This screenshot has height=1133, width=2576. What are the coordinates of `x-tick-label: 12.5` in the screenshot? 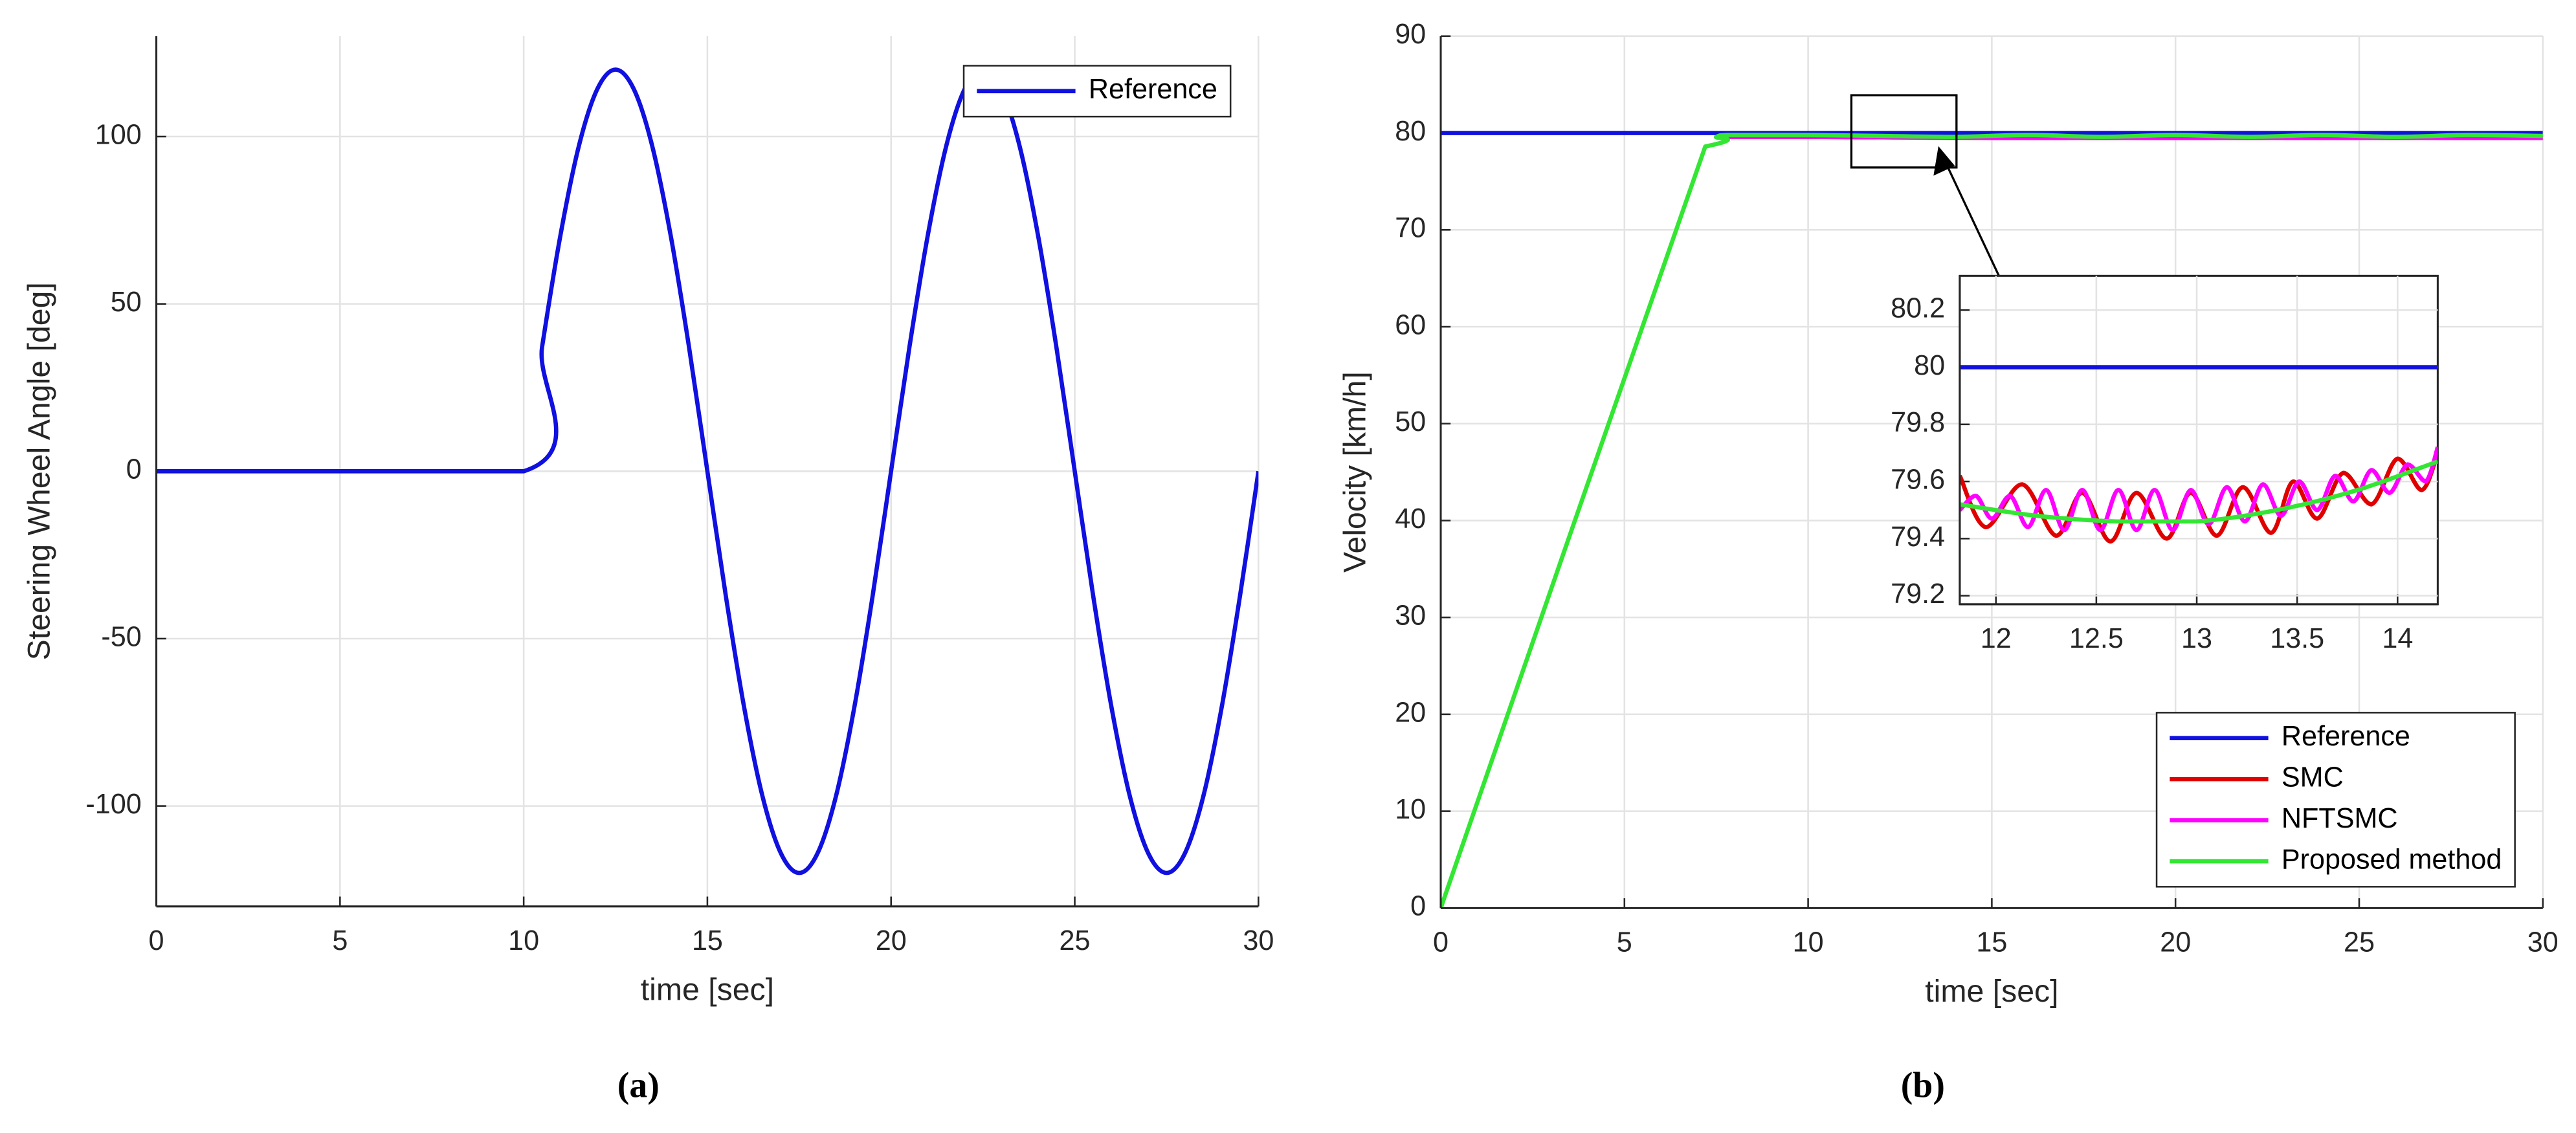 It's located at (2096, 638).